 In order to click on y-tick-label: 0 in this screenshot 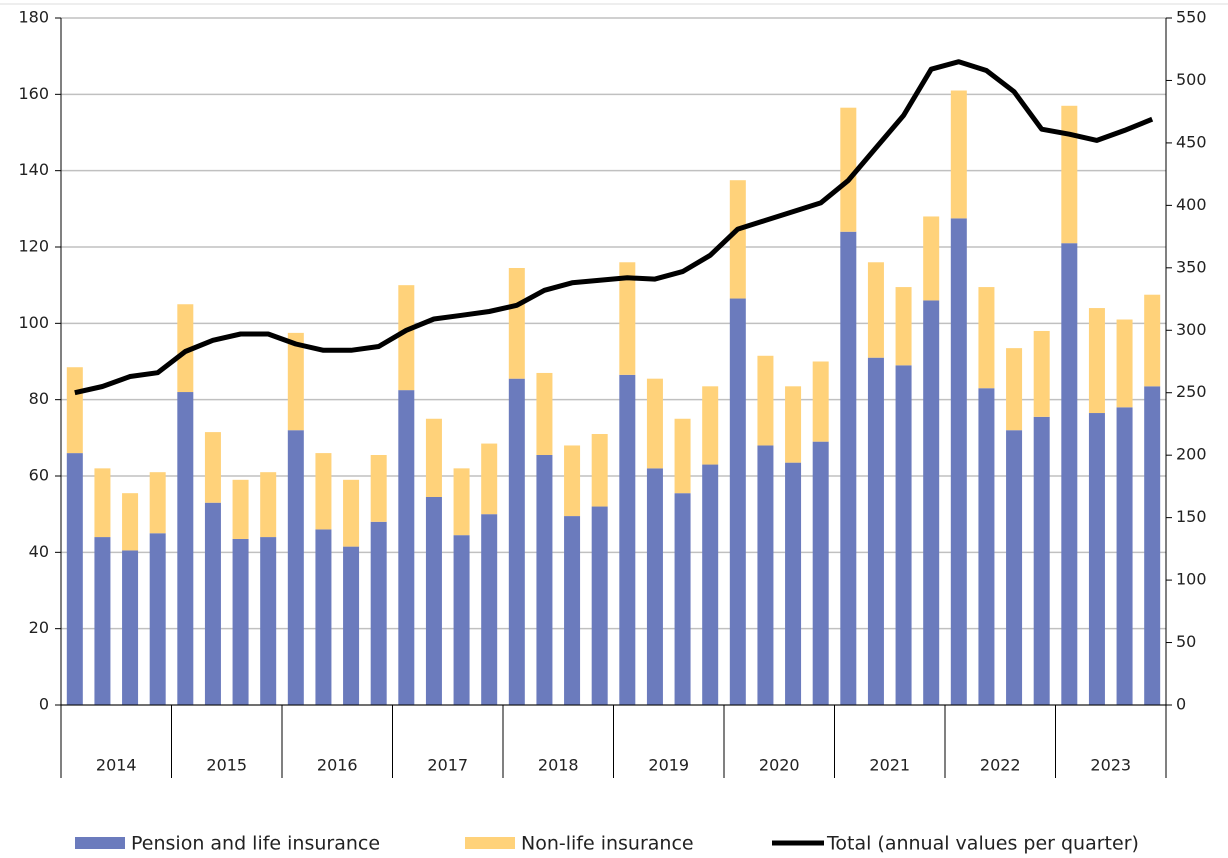, I will do `click(44, 704)`.